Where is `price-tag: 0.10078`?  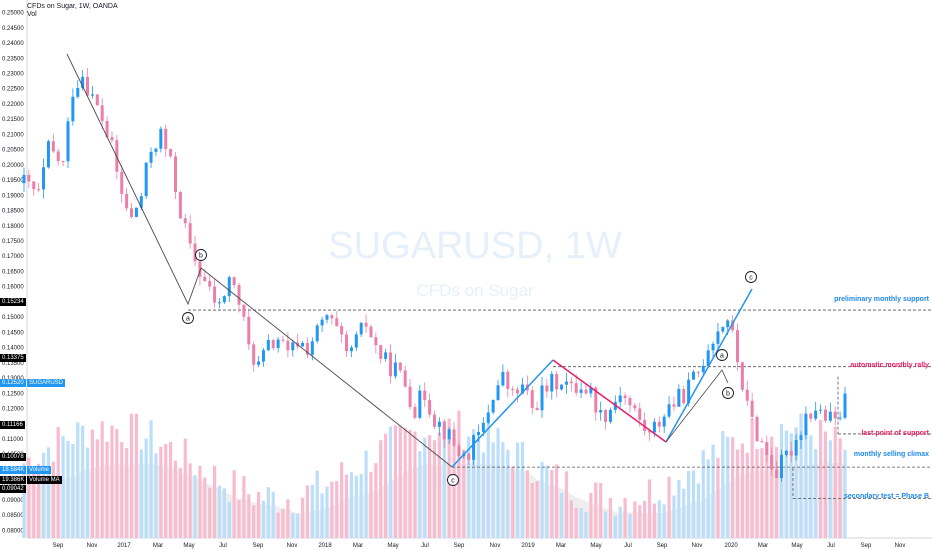
price-tag: 0.10078 is located at coordinates (13, 457).